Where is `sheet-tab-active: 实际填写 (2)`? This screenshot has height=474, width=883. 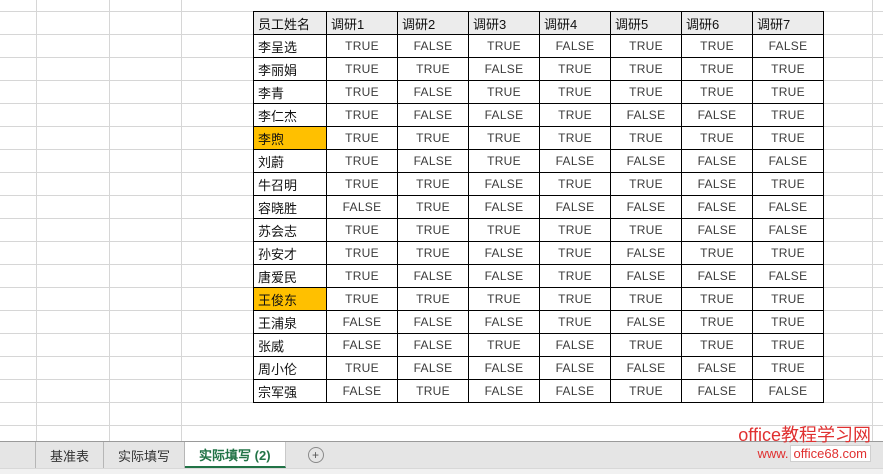 sheet-tab-active: 实际填写 (2) is located at coordinates (235, 455).